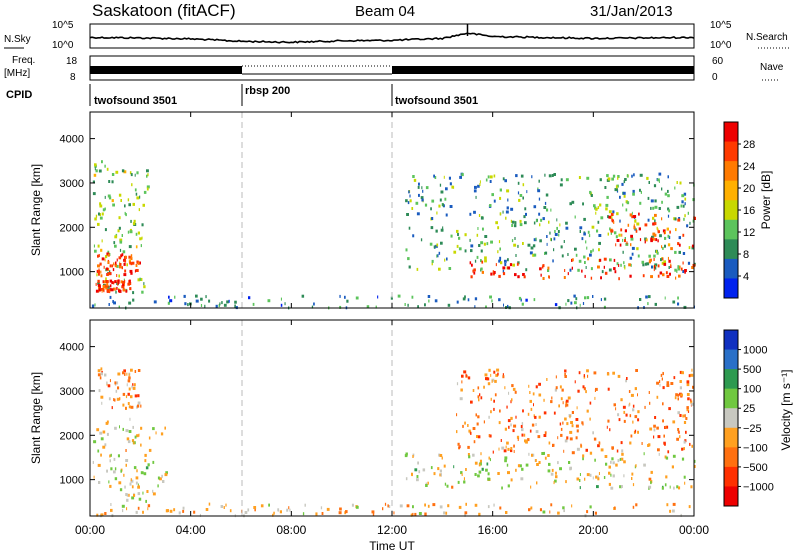 Image resolution: width=800 pixels, height=554 pixels. What do you see at coordinates (731, 340) in the screenshot?
I see `velocity-colorbar-segment` at bounding box center [731, 340].